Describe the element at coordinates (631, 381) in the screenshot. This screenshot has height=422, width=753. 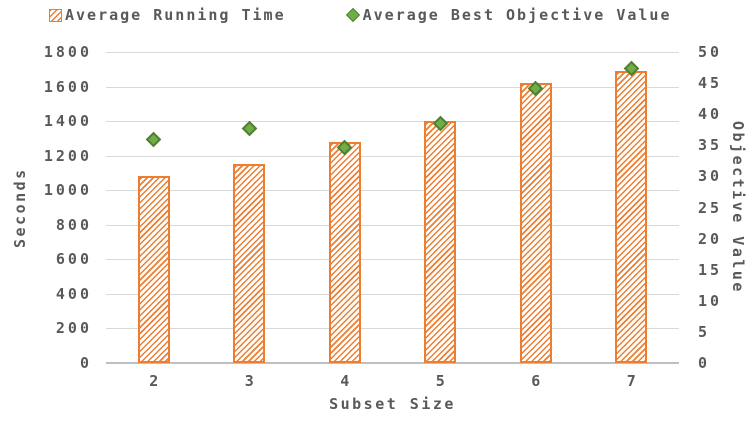
I see `x-axis-tick-label: 7` at that location.